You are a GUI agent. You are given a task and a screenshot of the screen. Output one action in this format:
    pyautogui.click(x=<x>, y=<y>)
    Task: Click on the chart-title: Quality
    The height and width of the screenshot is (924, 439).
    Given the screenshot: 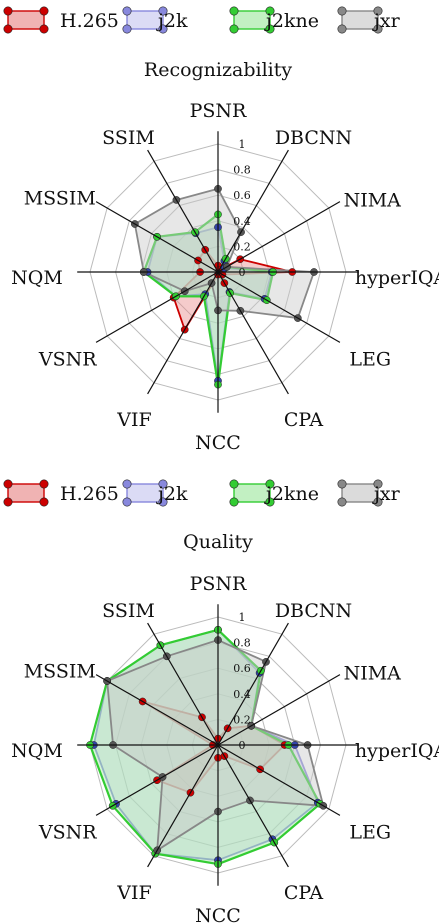 What is the action you would take?
    pyautogui.click(x=218, y=542)
    